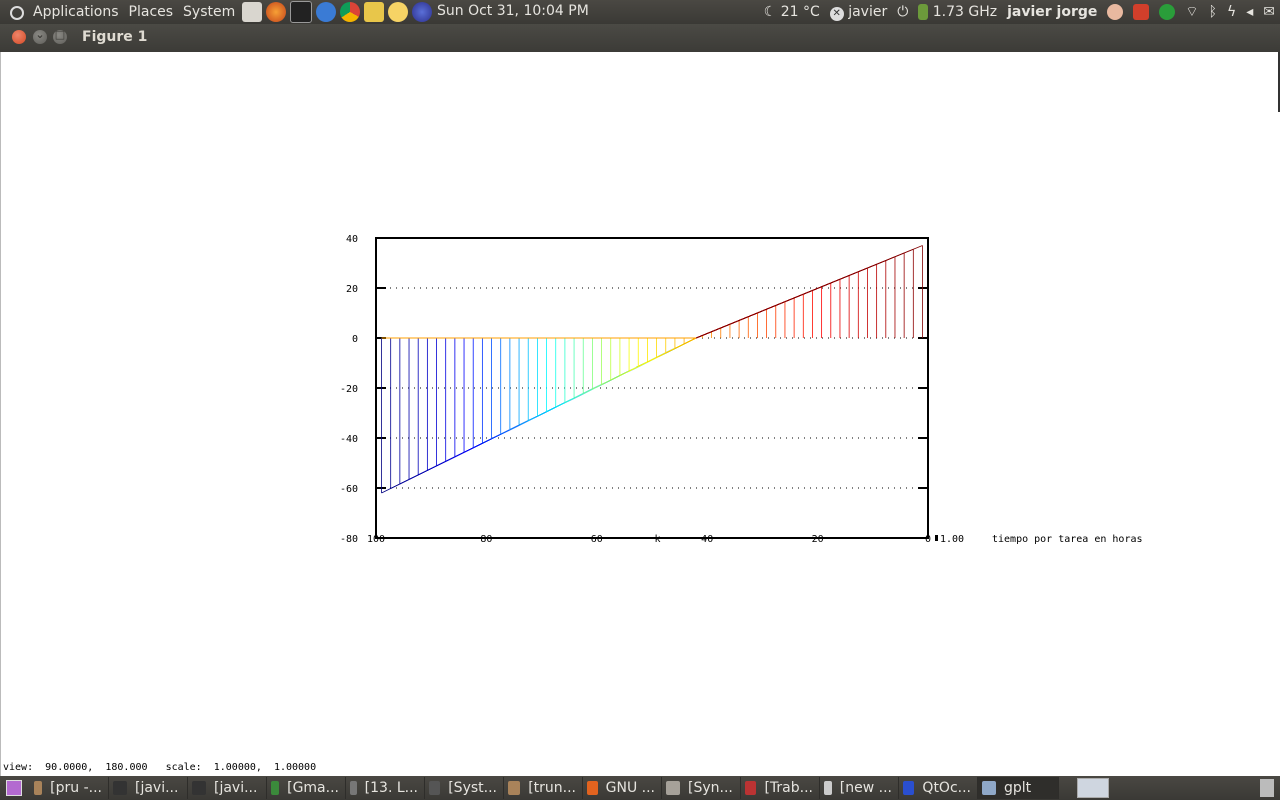 The image size is (1280, 800). I want to click on battery-icon: ϟ, so click(1231, 12).